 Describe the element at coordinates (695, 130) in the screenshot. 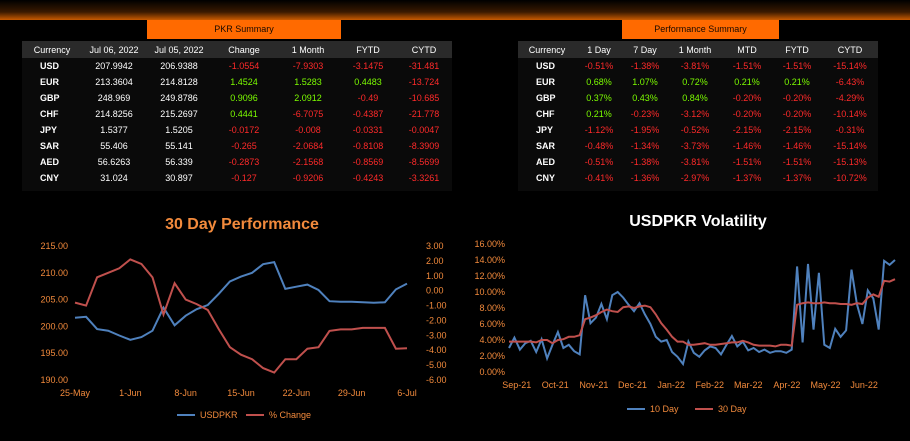

I see `table-cell: -0.52%` at that location.